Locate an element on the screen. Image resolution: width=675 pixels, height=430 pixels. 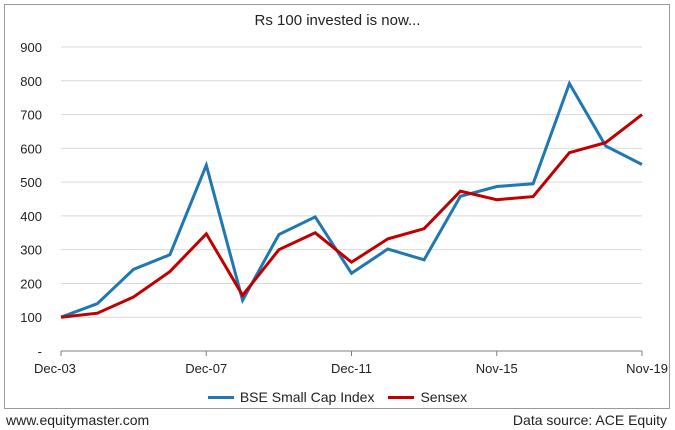
y-tick-label: 700 is located at coordinates (31, 115).